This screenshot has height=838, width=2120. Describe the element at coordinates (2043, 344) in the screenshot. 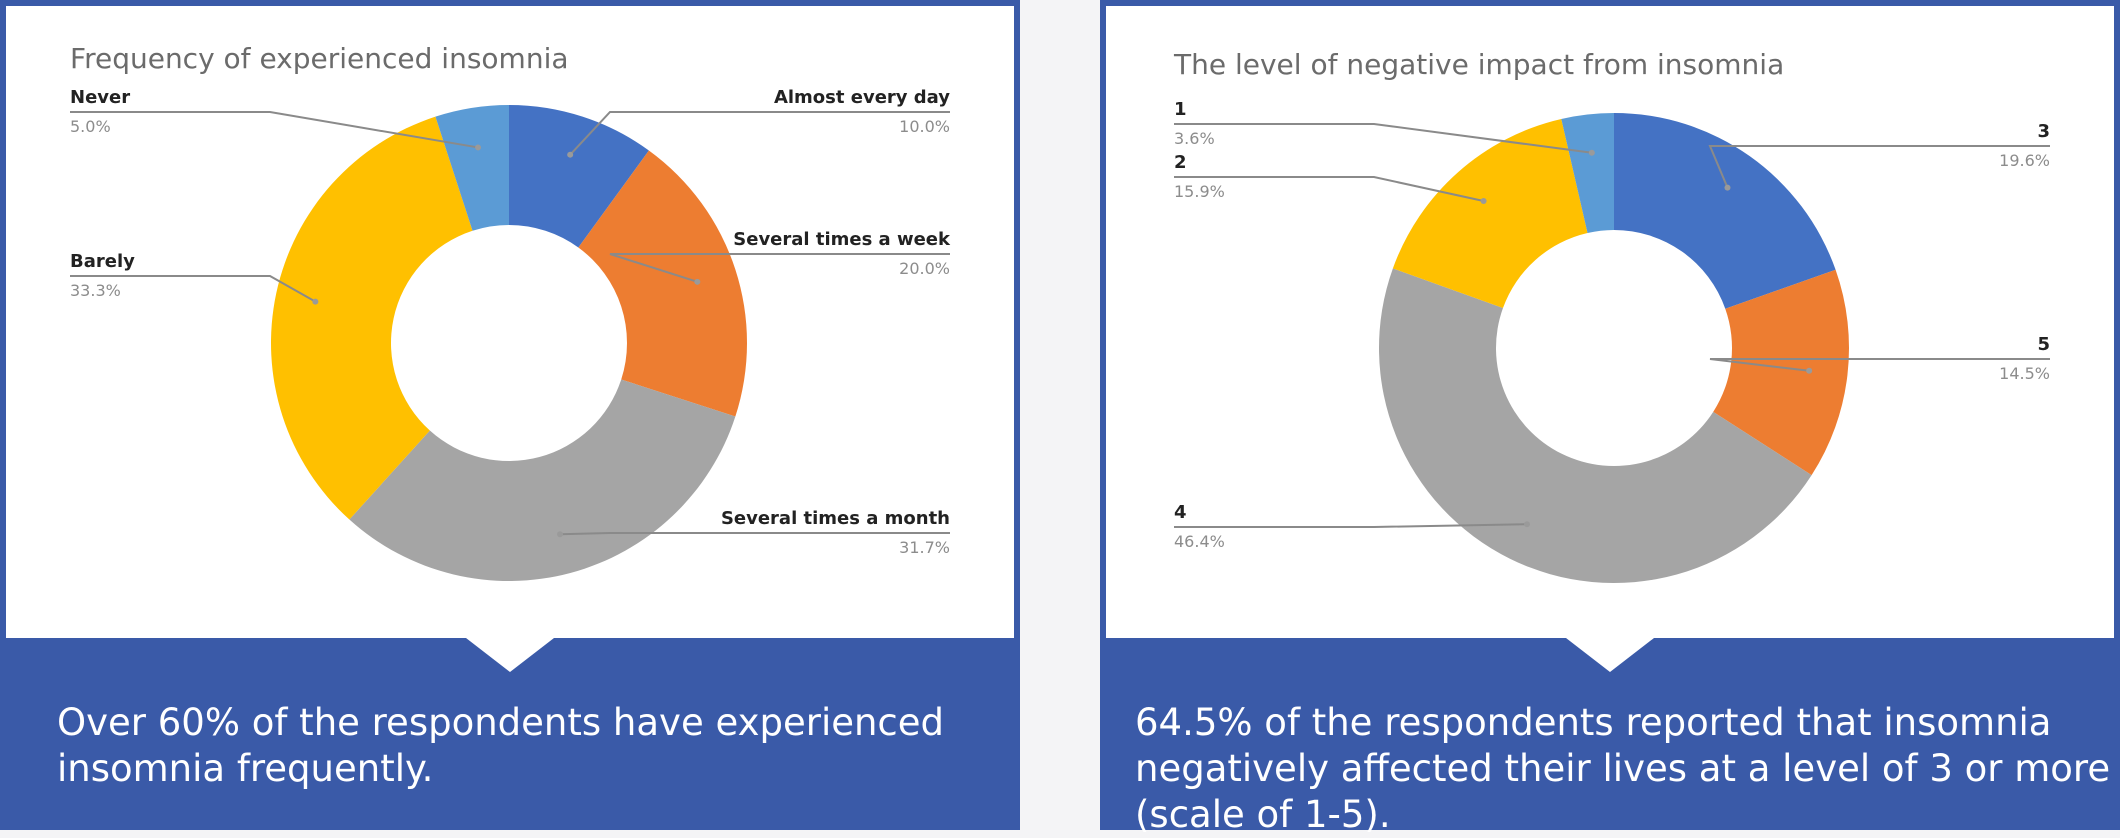

I see `slice-label: 5` at that location.